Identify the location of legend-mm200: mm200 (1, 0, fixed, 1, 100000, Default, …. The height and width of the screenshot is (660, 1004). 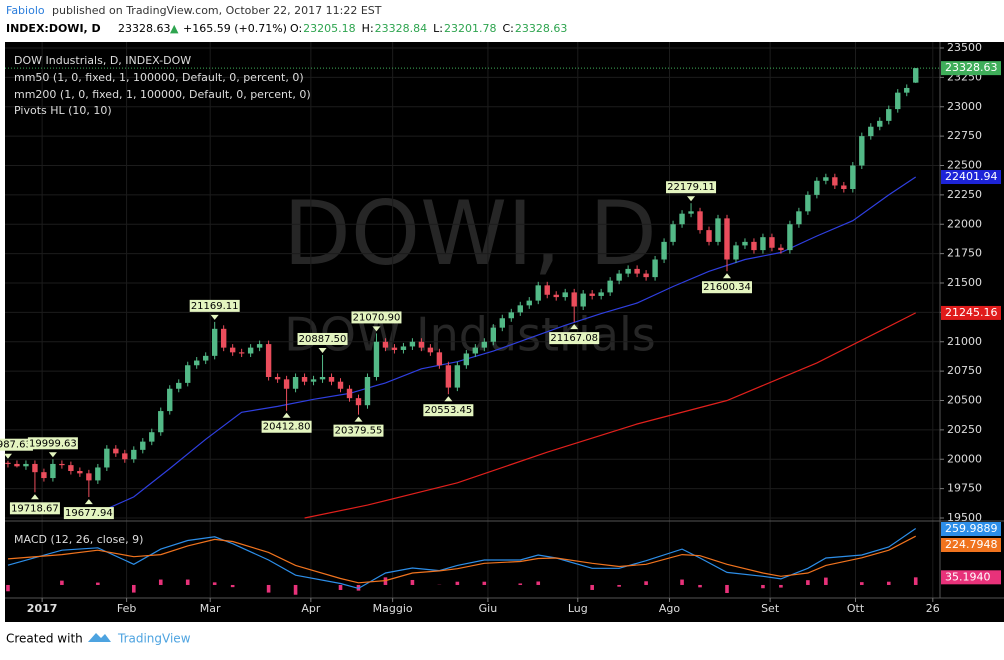
(162, 94).